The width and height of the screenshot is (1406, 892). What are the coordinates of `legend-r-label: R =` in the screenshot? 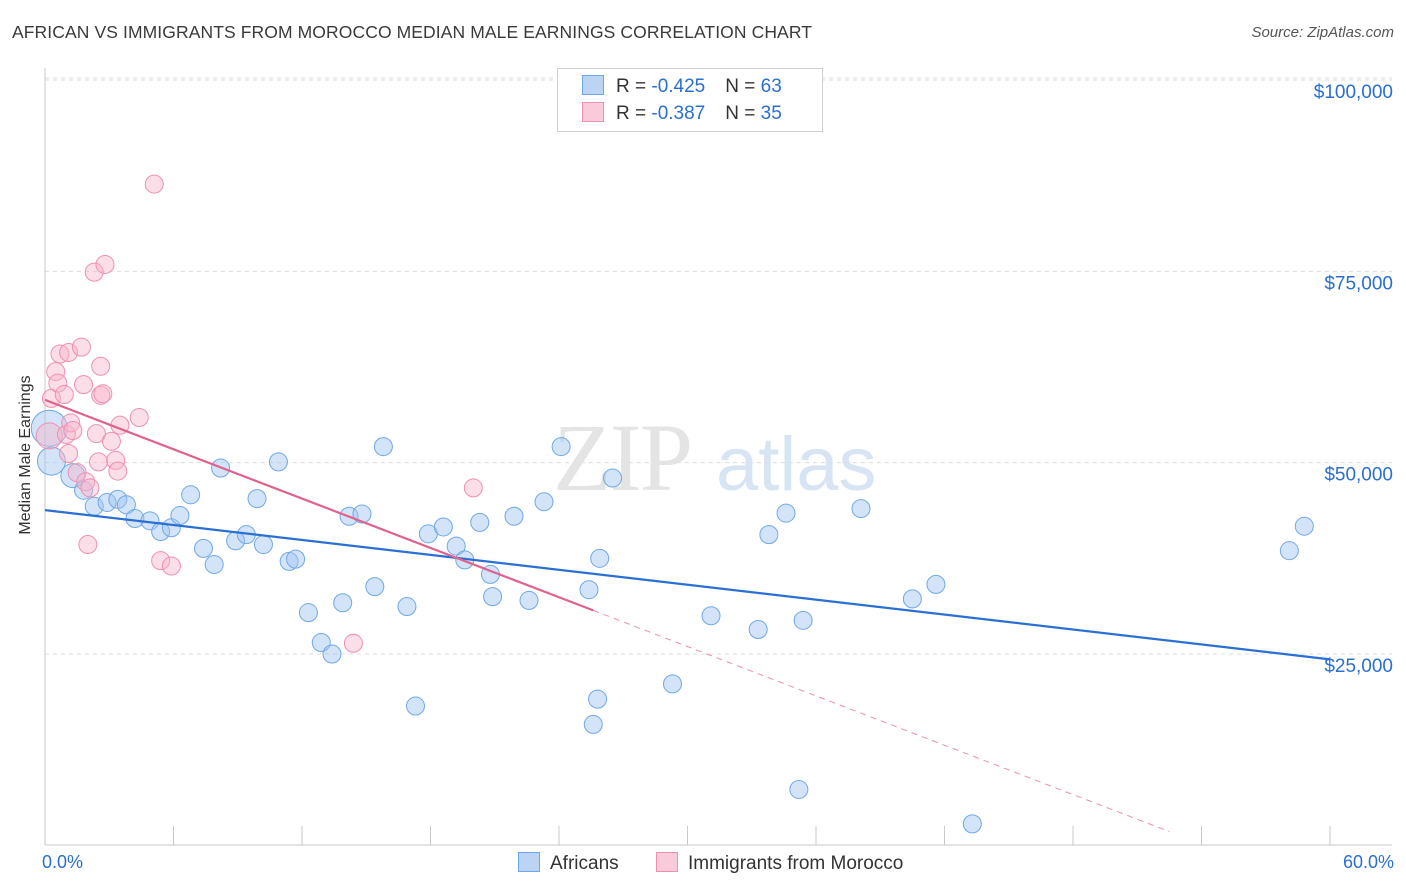 It's located at (634, 113).